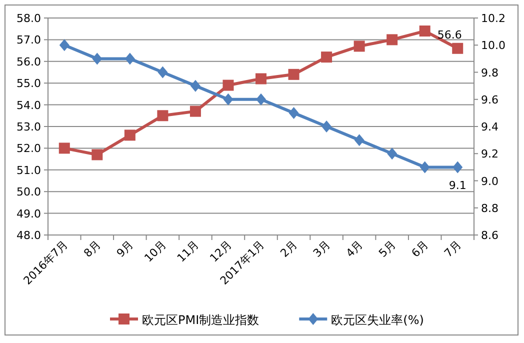  What do you see at coordinates (489, 127) in the screenshot?
I see `y2-tick-label: 9.4` at bounding box center [489, 127].